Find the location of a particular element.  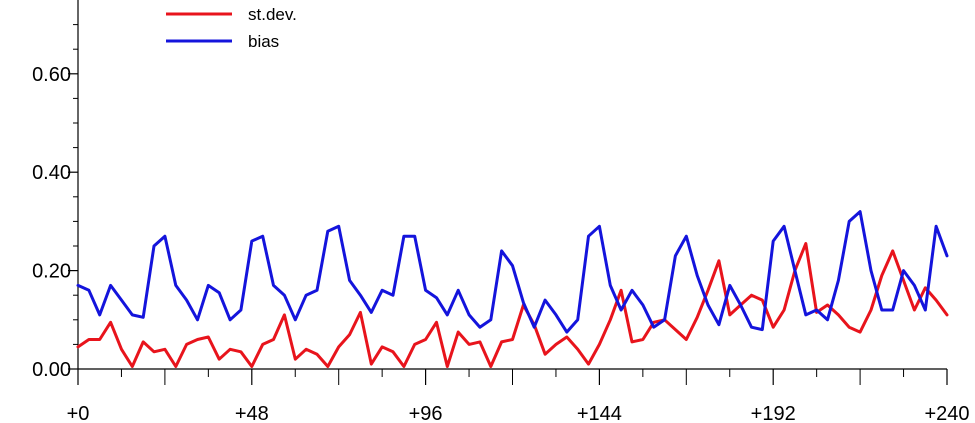

legend: st.dev. bias is located at coordinates (231, 28).